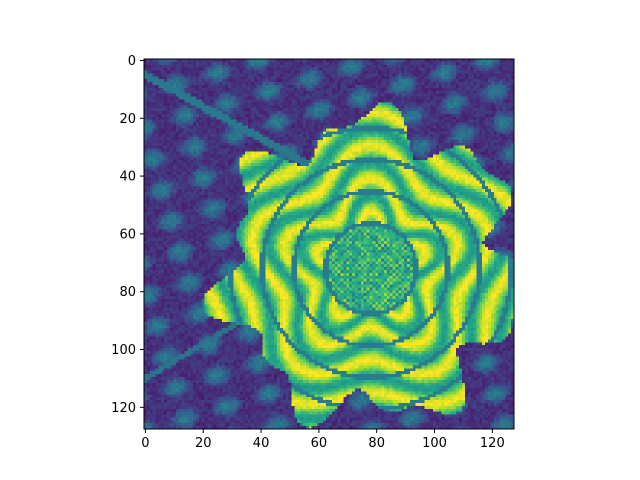  What do you see at coordinates (319, 443) in the screenshot?
I see `x-tick-label: 60` at bounding box center [319, 443].